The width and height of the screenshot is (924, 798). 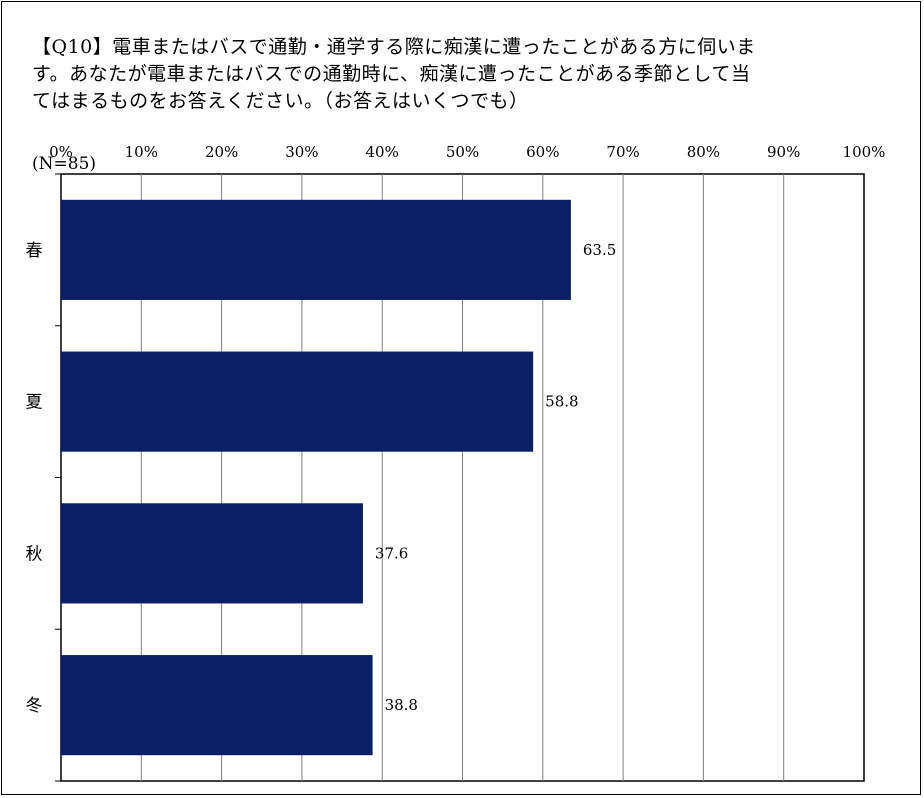 I want to click on x-tick-label: 40%, so click(x=382, y=152).